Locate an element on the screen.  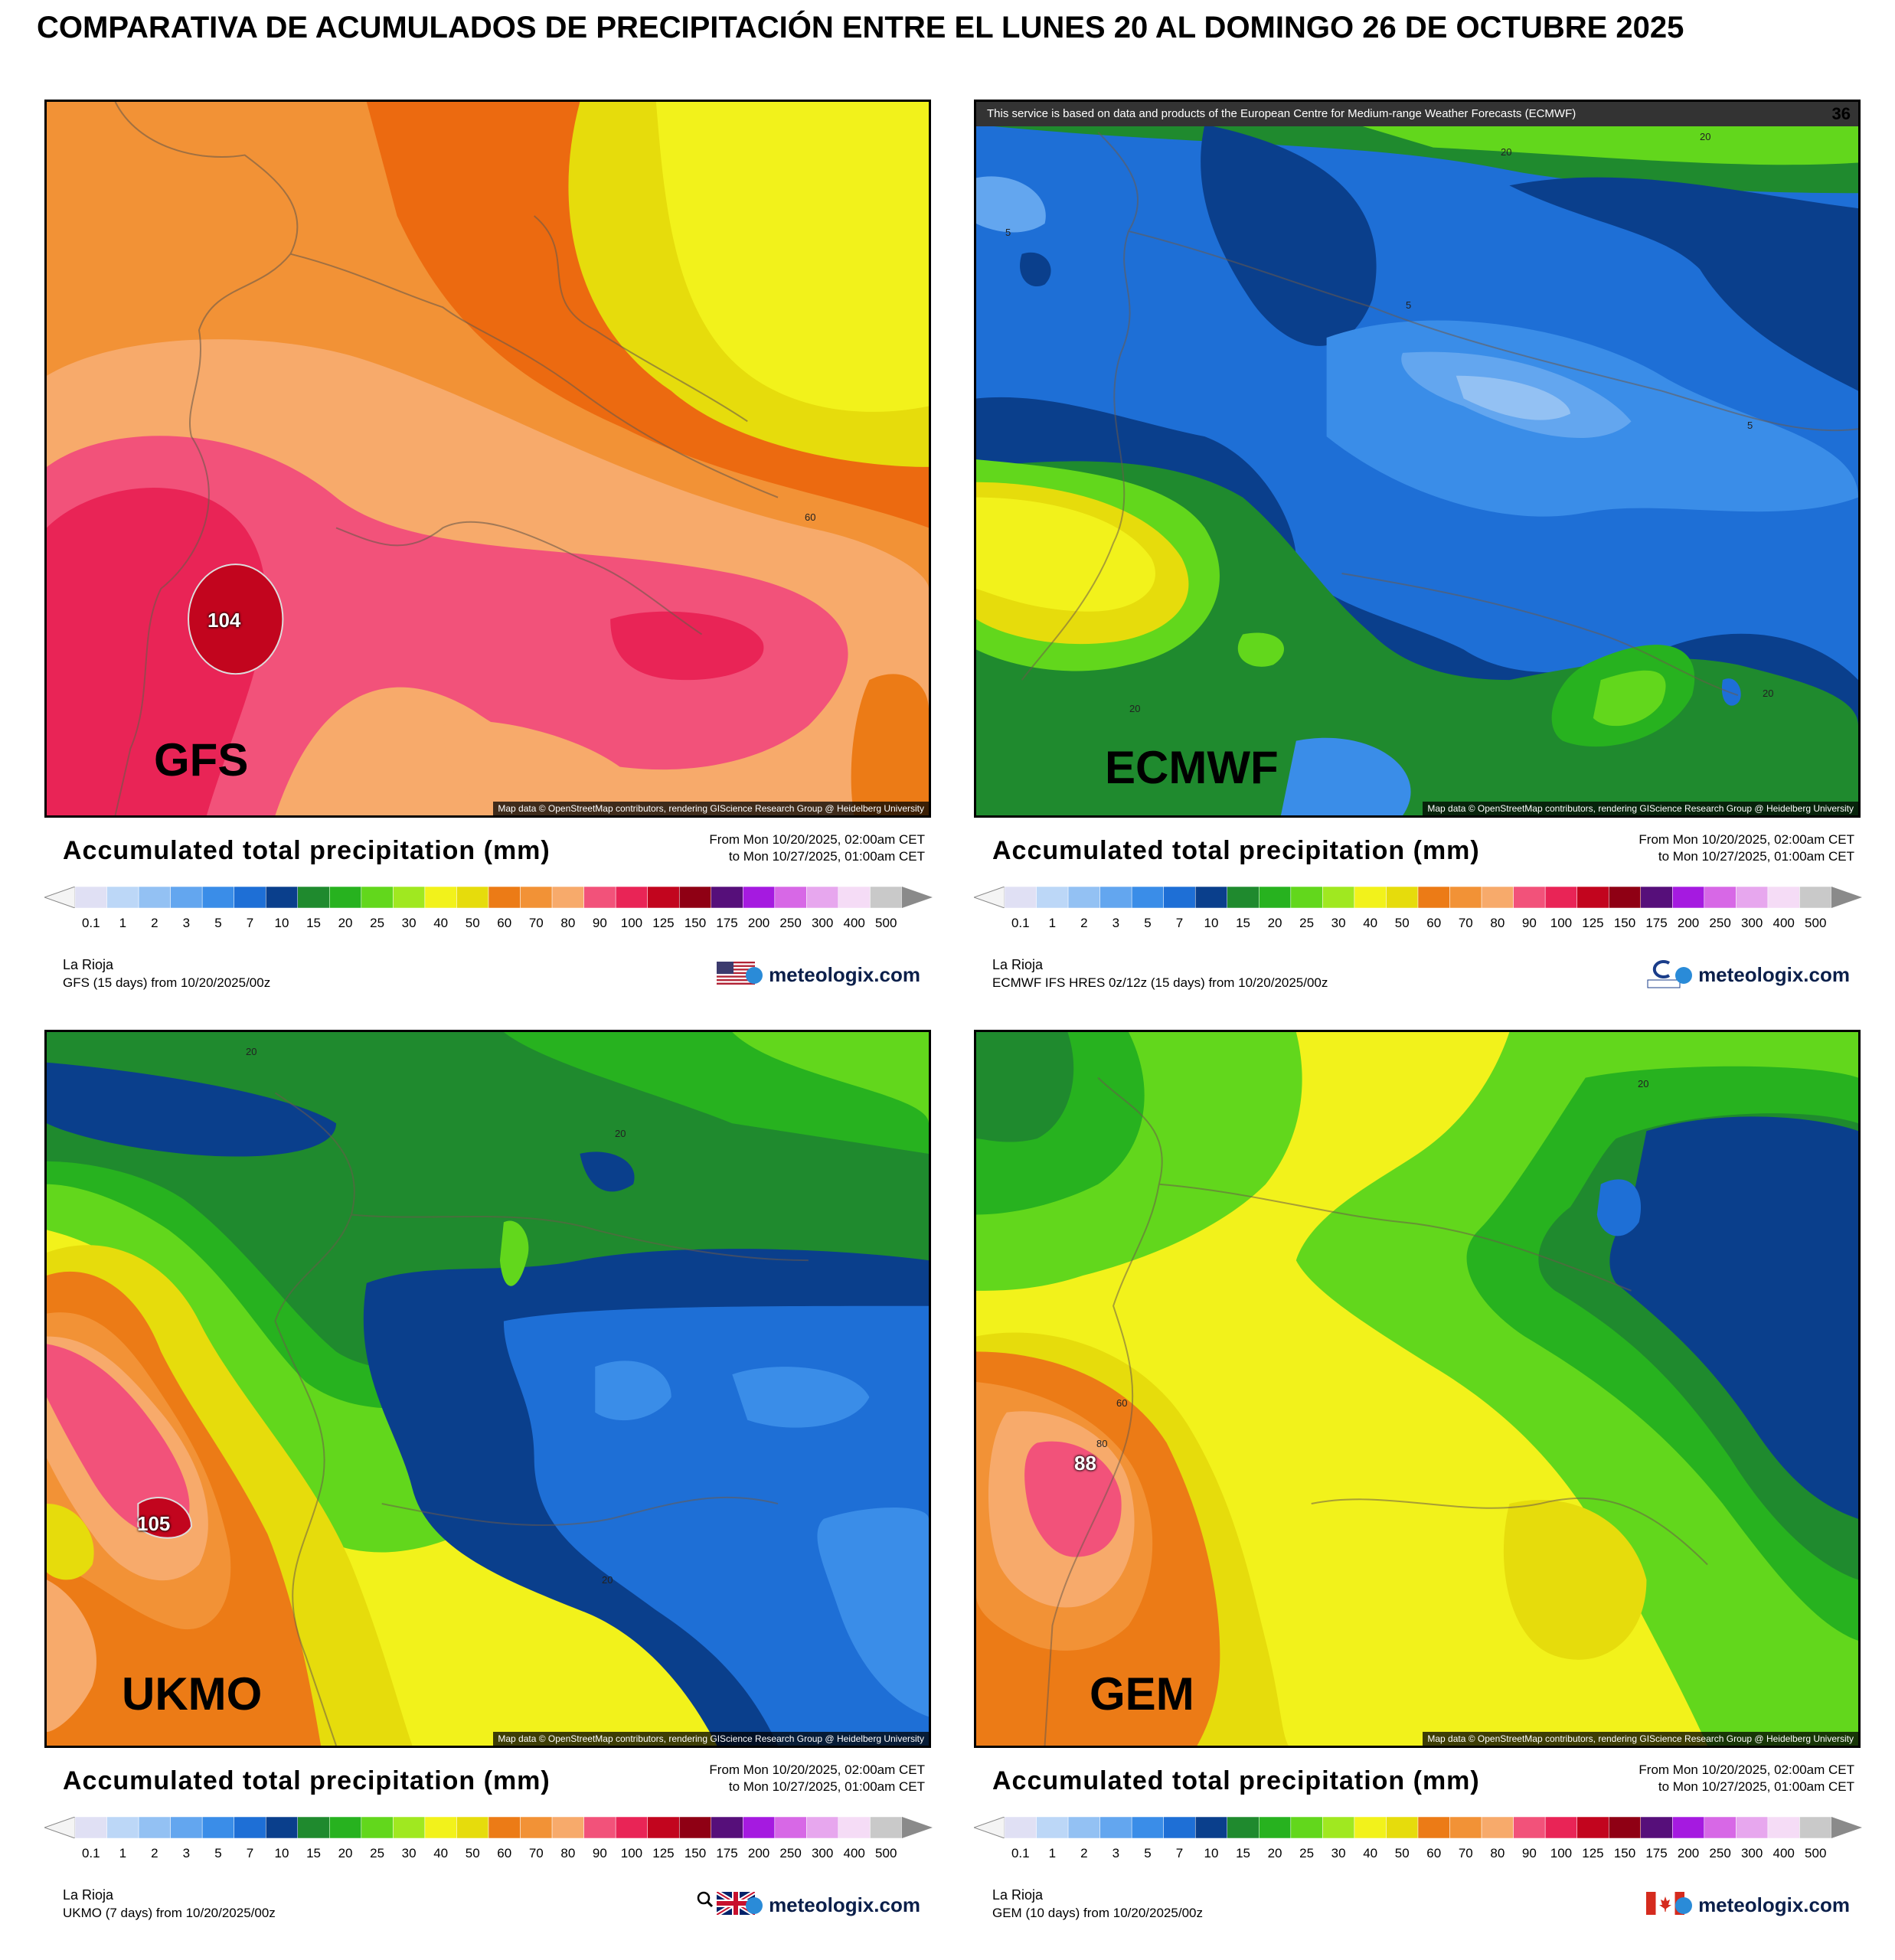
contour-label: 80 is located at coordinates (1102, 1443).